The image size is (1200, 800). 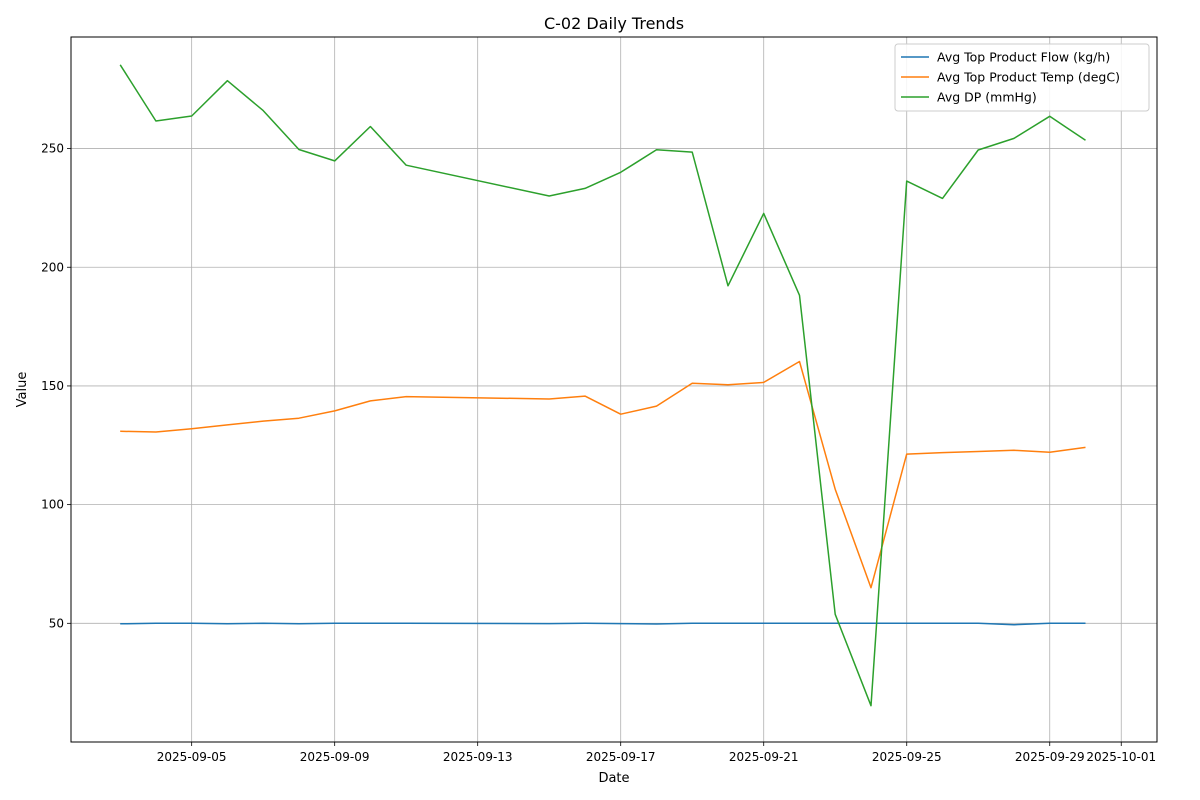 I want to click on legend-label: Avg Top Product Flow (kg/h), so click(x=1023, y=57).